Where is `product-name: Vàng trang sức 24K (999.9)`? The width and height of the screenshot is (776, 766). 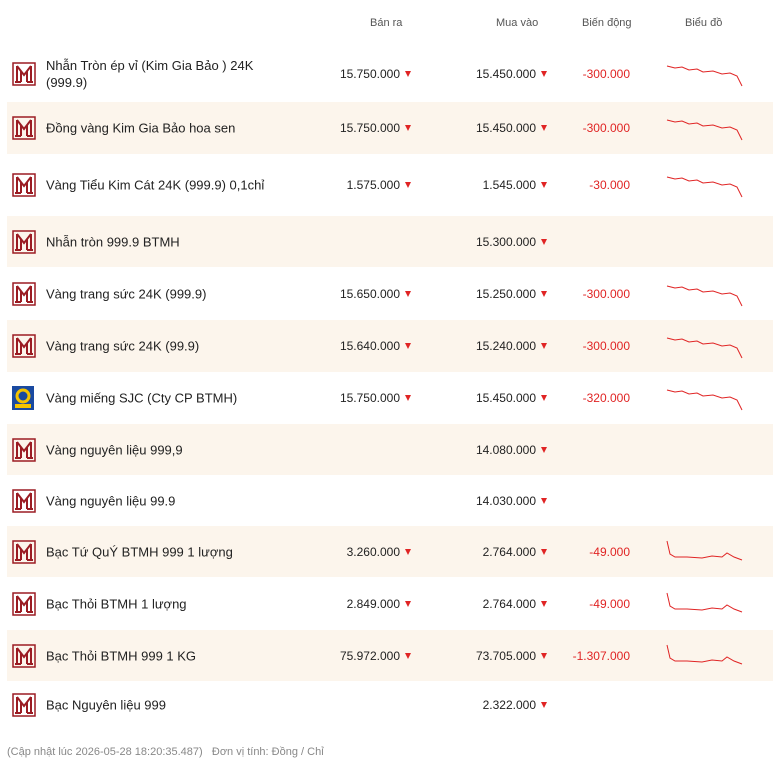
product-name: Vàng trang sức 24K (999.9) is located at coordinates (126, 293).